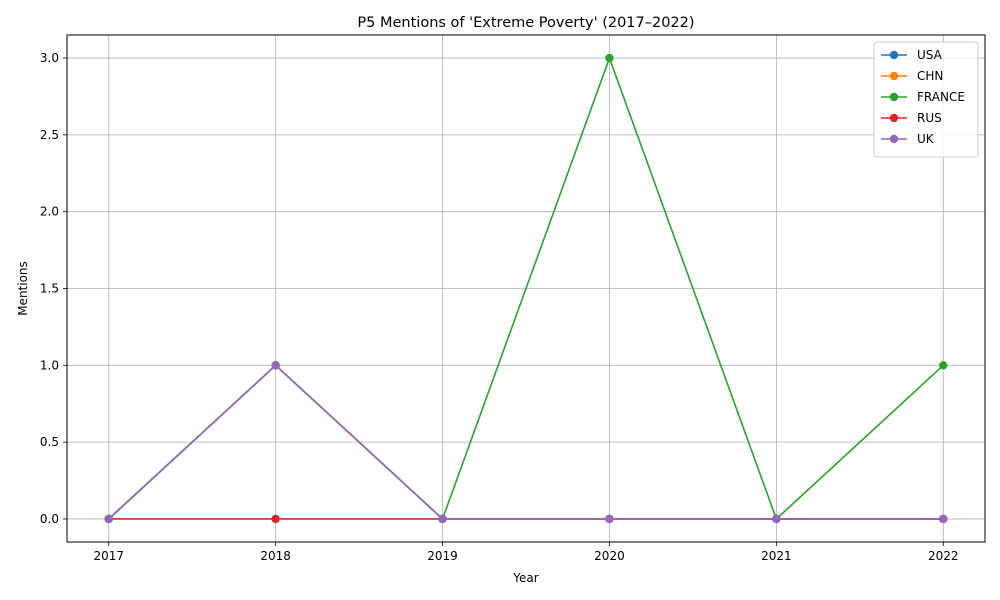  Describe the element at coordinates (943, 556) in the screenshot. I see `x-tick-label: 2022` at that location.